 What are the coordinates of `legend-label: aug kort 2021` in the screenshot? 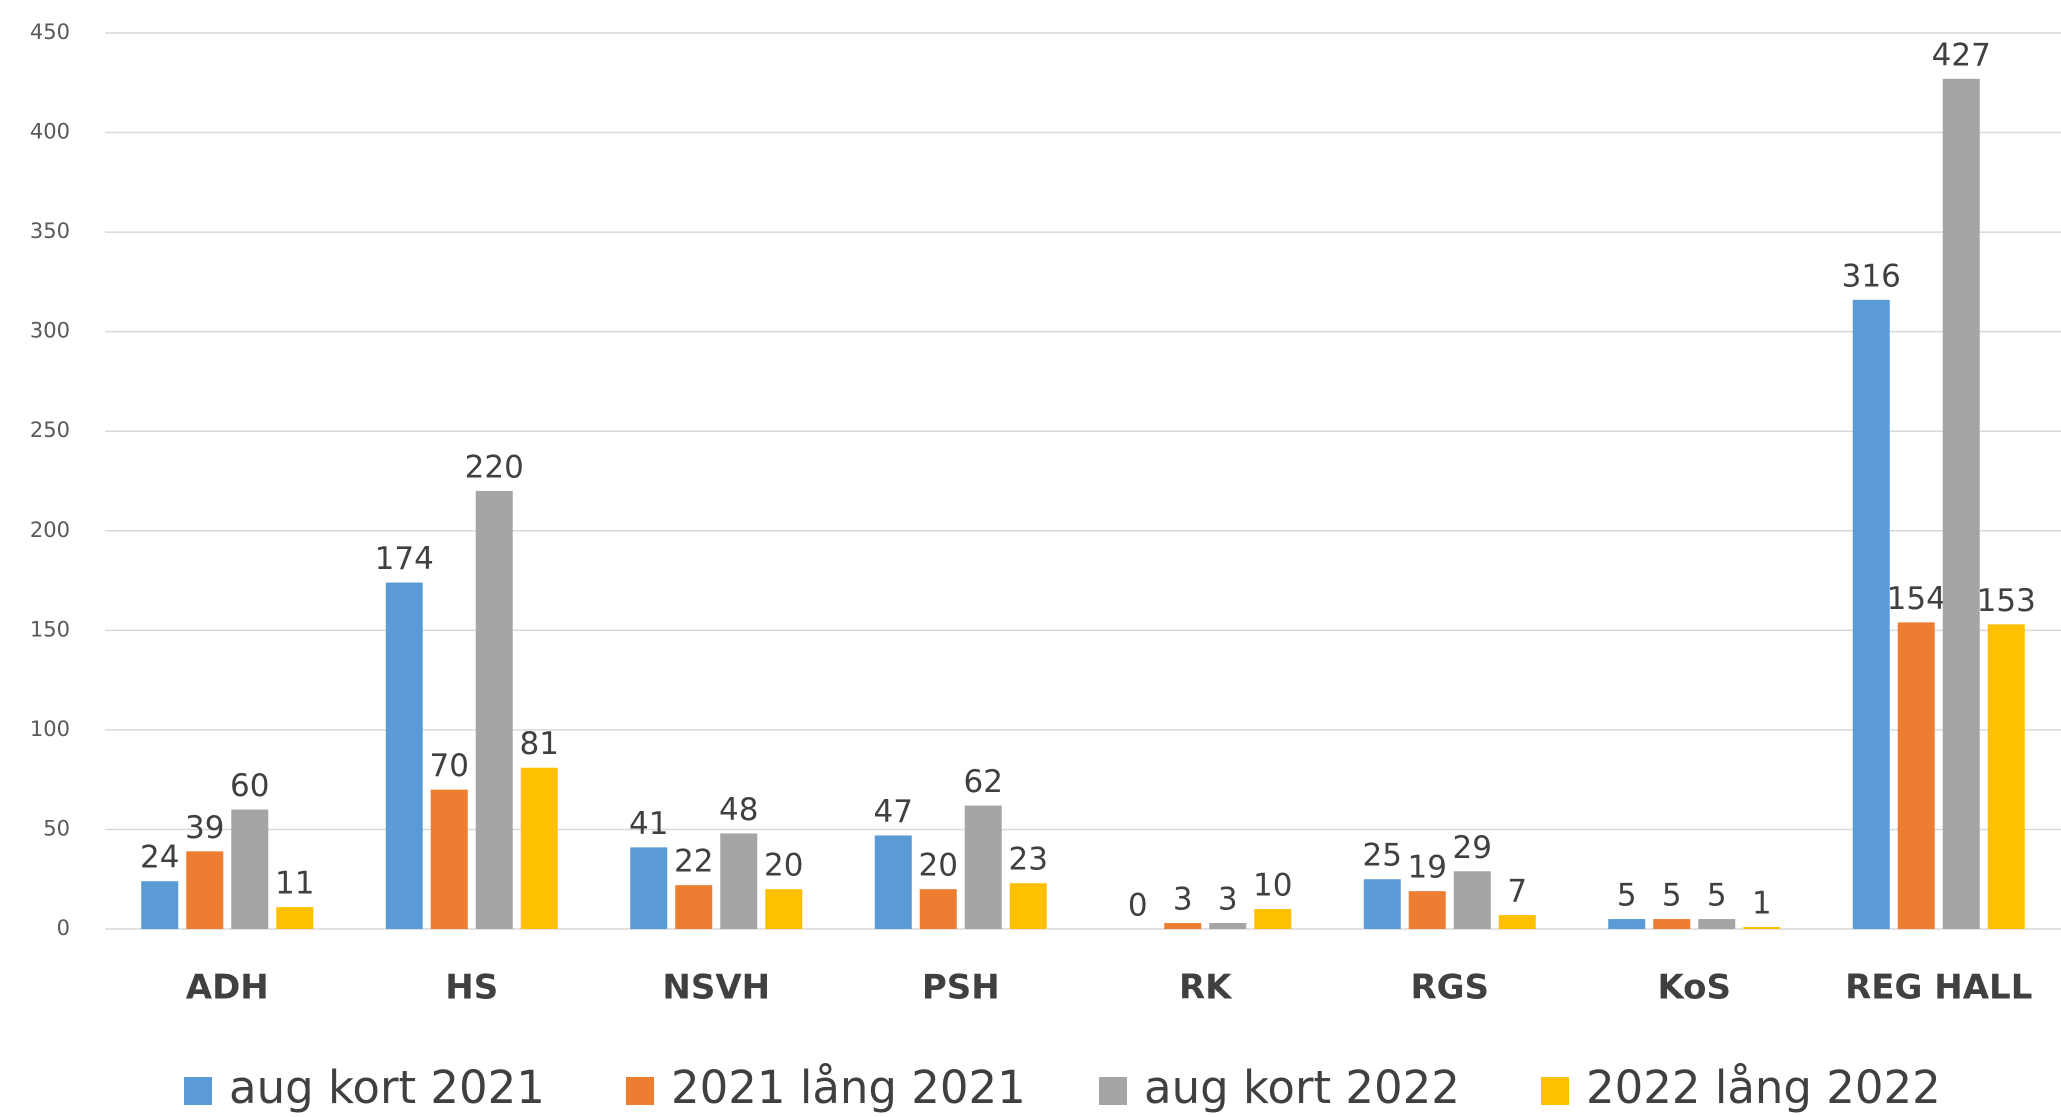 It's located at (387, 1087).